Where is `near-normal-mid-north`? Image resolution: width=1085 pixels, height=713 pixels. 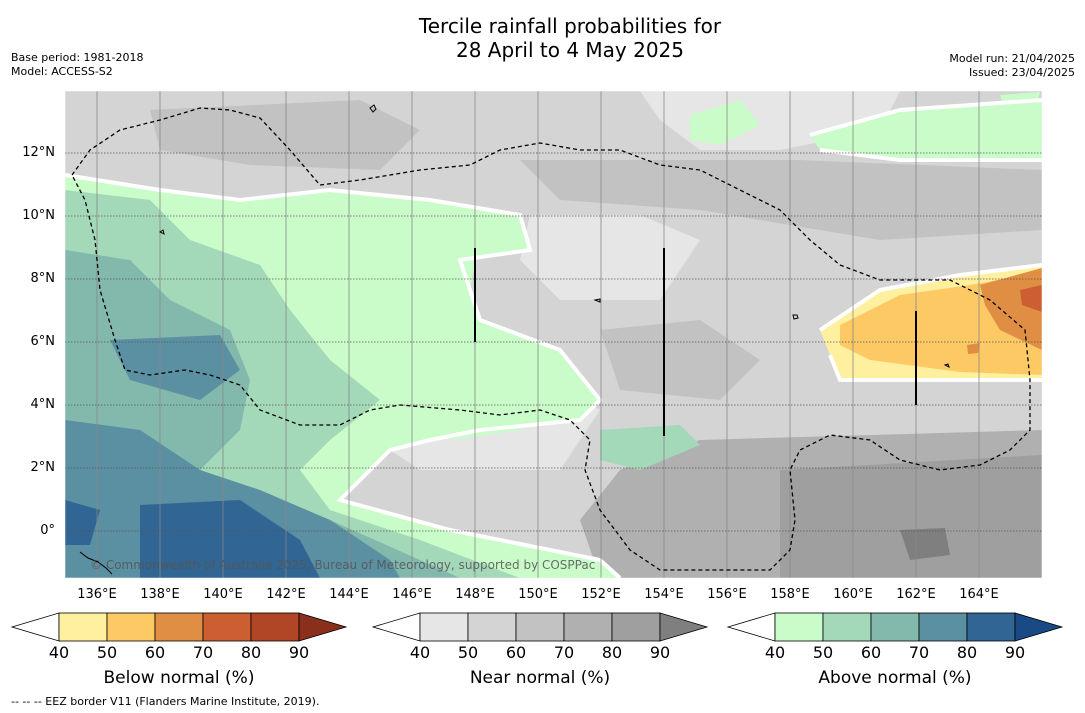 near-normal-mid-north is located at coordinates (285, 135).